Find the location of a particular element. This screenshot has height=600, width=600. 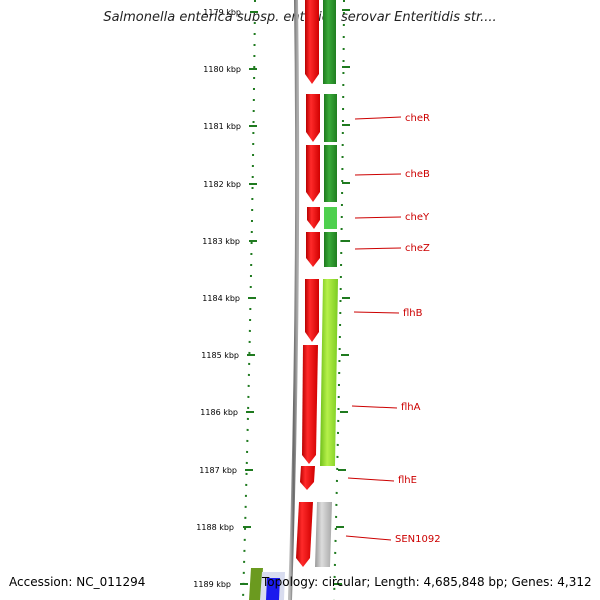

scale-tick-label: 1179 kbp is located at coordinates (222, 12).